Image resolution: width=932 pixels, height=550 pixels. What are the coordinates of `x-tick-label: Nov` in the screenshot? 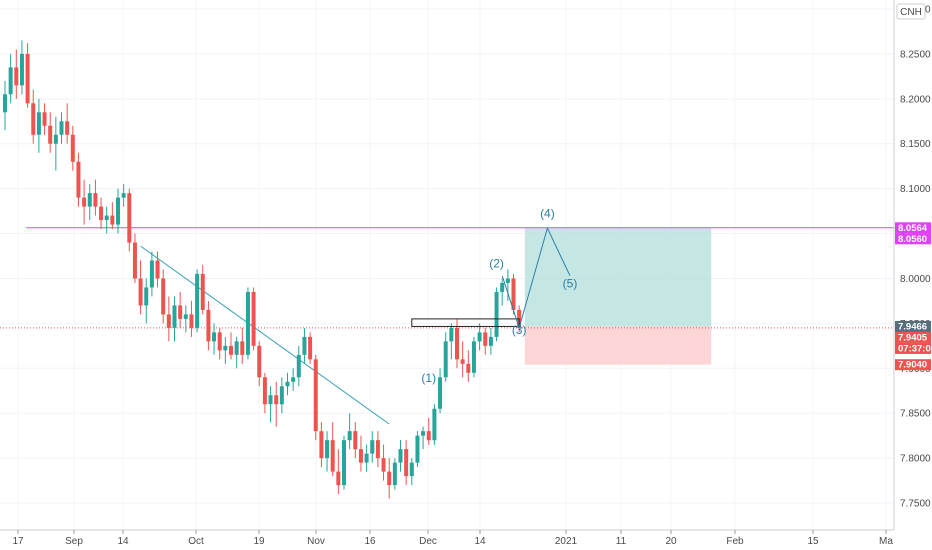 It's located at (316, 541).